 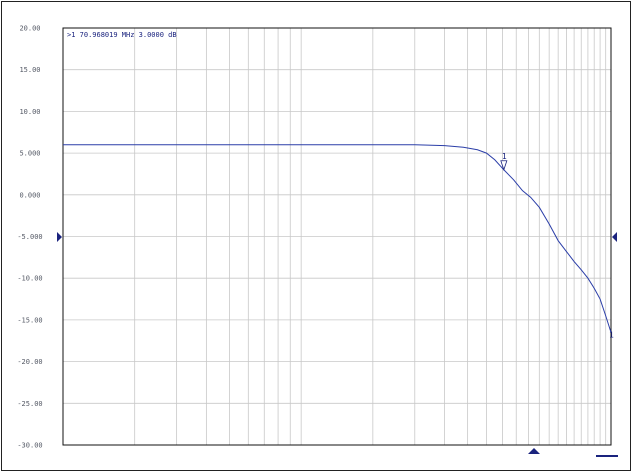 I want to click on y-tick-label: 10.00, so click(x=29, y=112).